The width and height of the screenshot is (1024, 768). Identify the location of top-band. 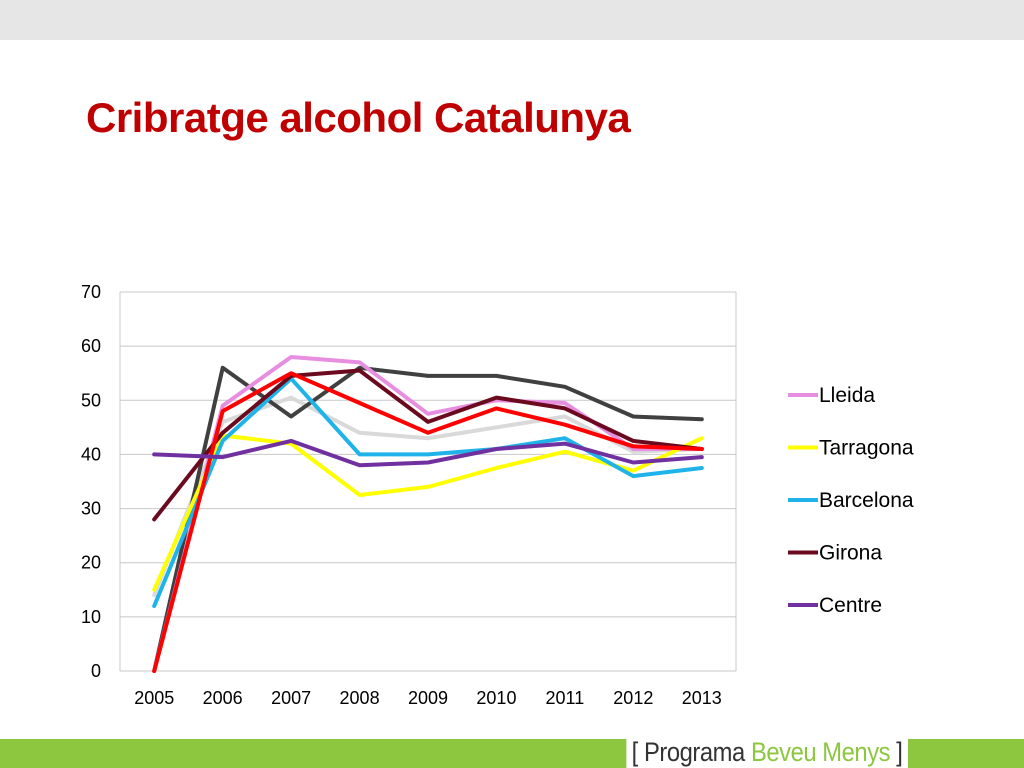
(512, 20).